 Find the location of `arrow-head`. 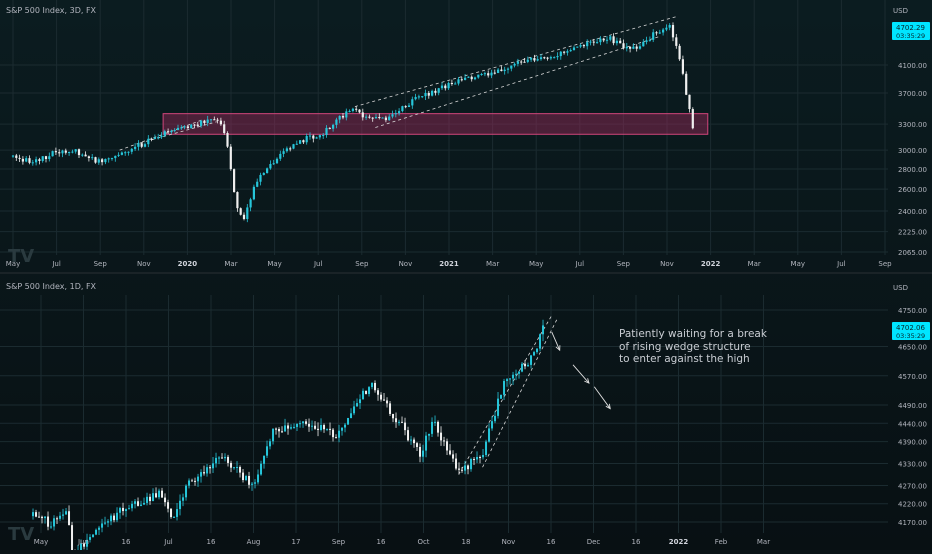

arrow-head is located at coordinates (558, 348).